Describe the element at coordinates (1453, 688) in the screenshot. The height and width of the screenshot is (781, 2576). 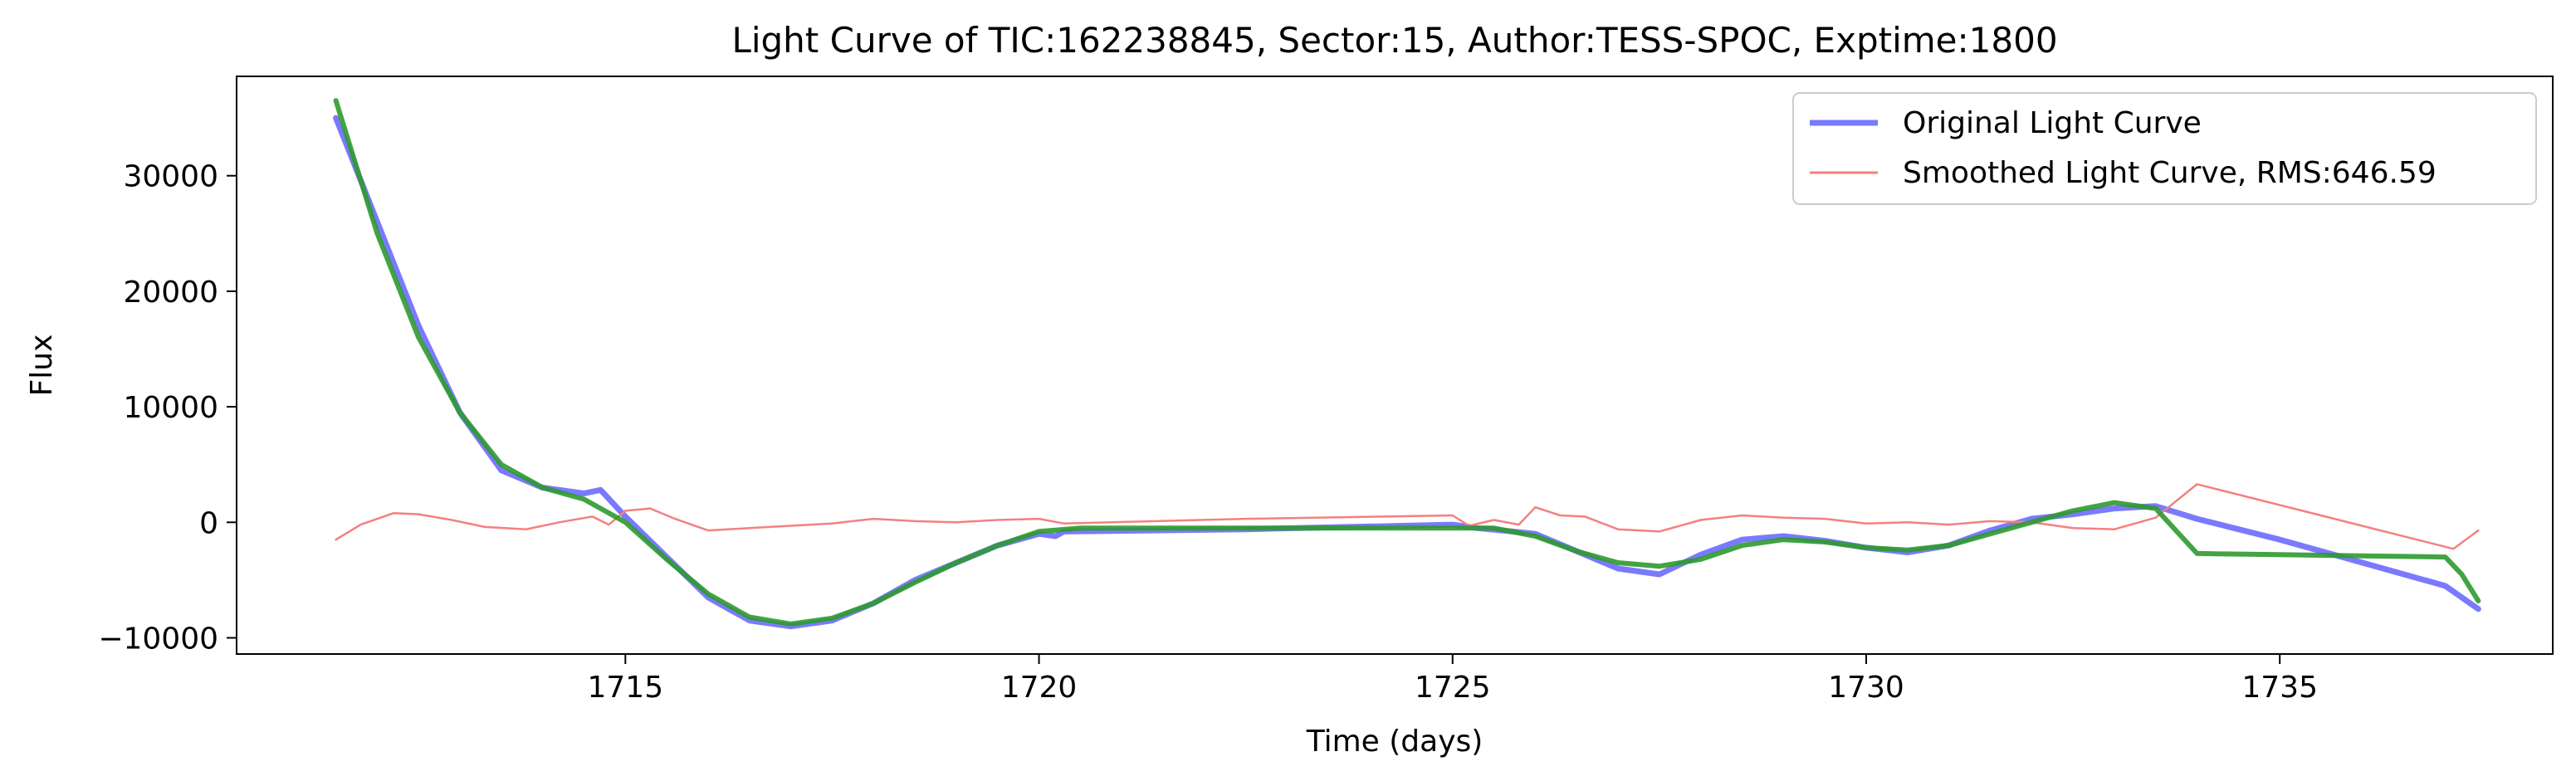
I see `x-tick-label: 1725` at that location.